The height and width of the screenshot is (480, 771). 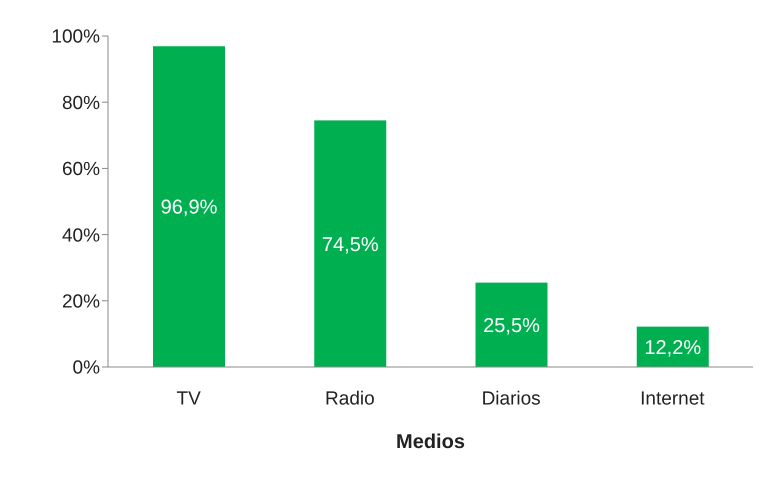 I want to click on data-label: 25,5%, so click(x=511, y=325).